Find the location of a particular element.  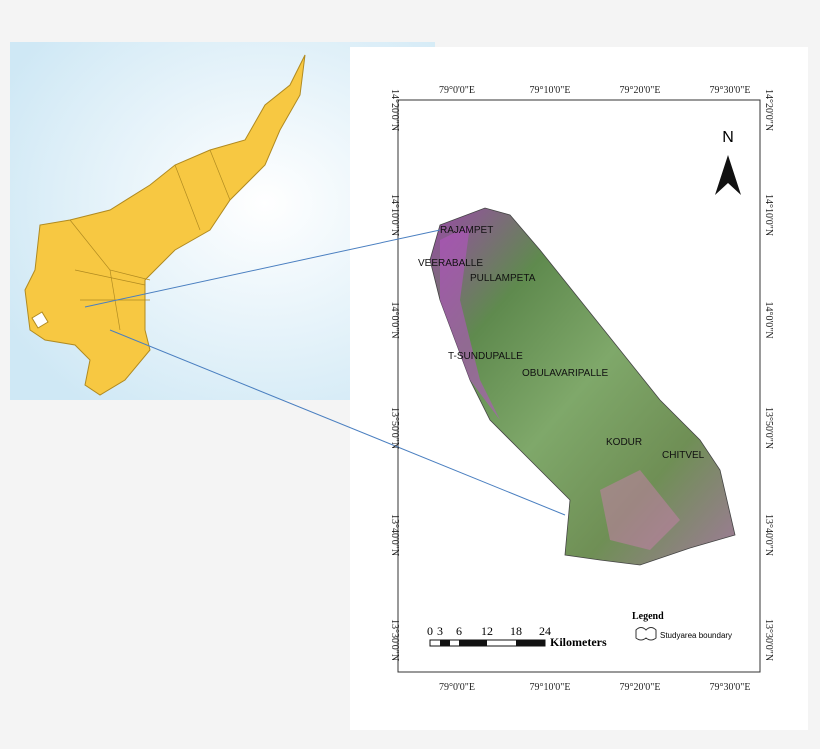

scale-tick-label: 12 is located at coordinates (487, 631).